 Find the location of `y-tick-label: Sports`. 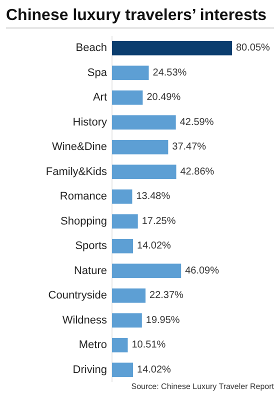

y-tick-label: Sports is located at coordinates (91, 246).